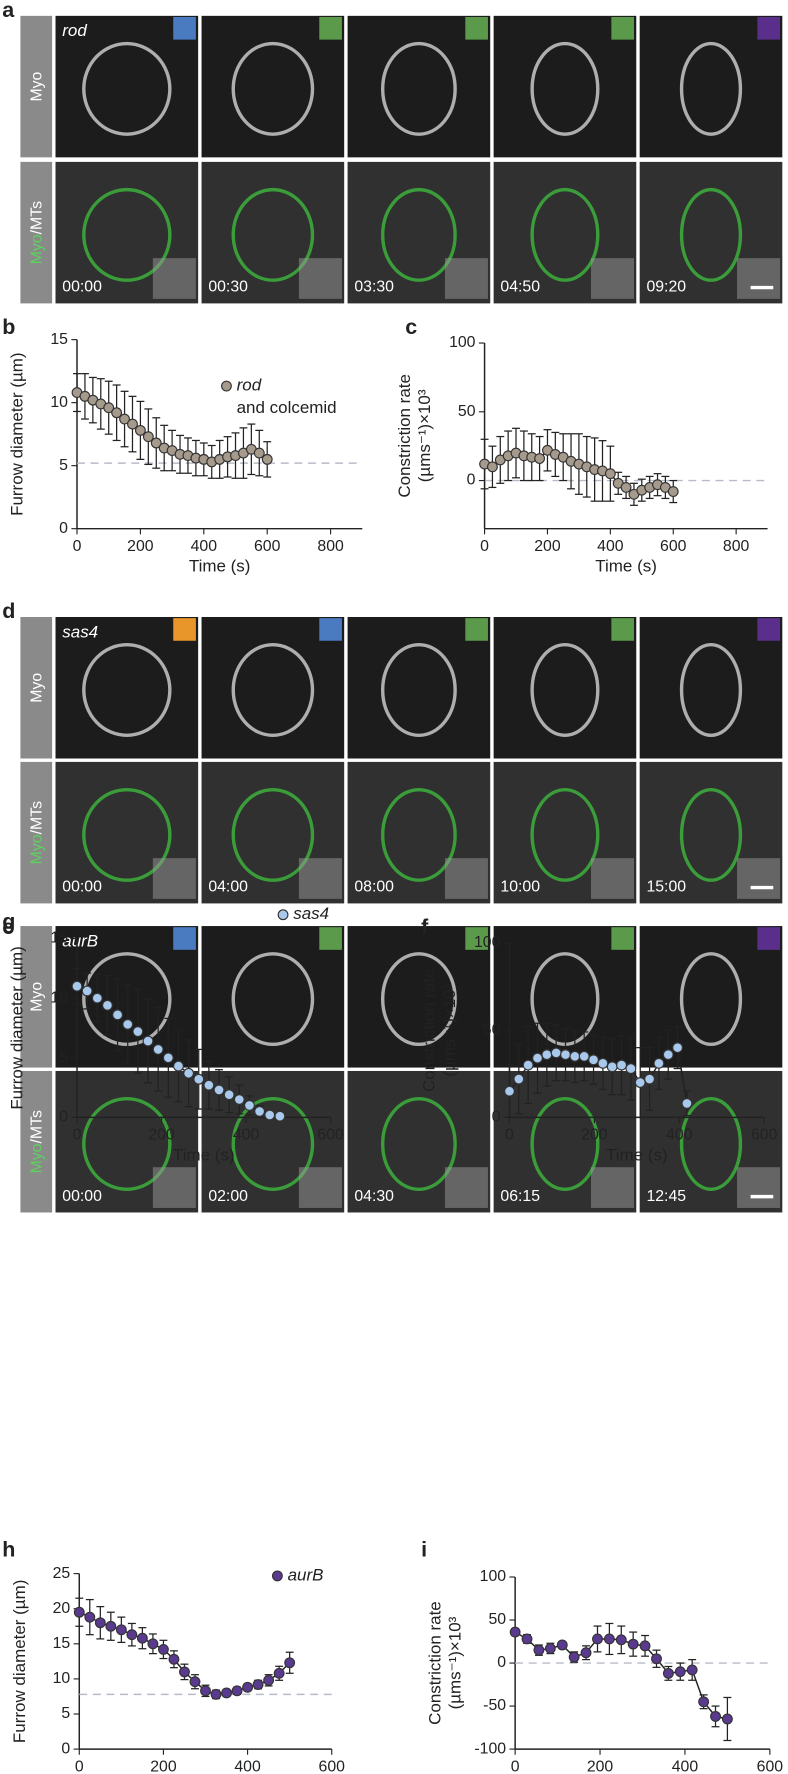 The image size is (788, 1774). I want to click on time-stamp: 09:20, so click(666, 287).